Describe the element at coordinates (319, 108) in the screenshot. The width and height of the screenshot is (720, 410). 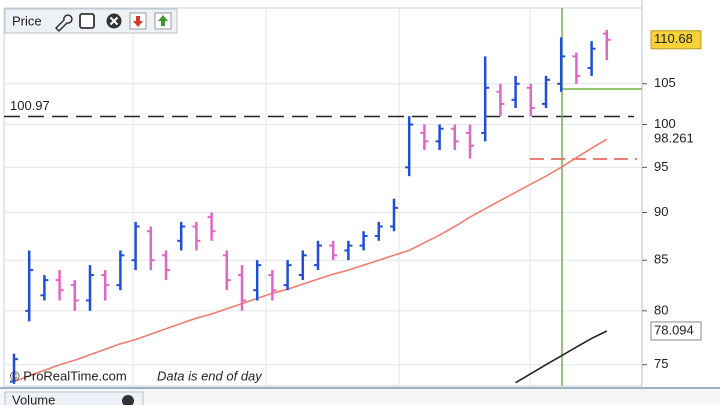
I see `reference-layer: 100.97` at that location.